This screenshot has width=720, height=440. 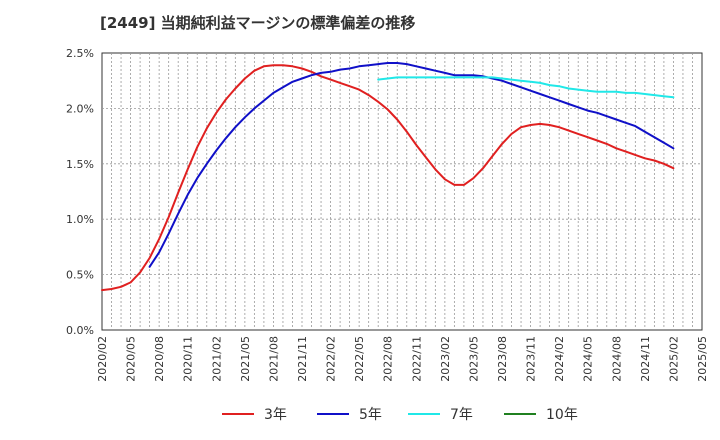 What do you see at coordinates (257, 23) in the screenshot?
I see `chart-title: [2449] 当期純利益マージンの標準偏差の推移` at bounding box center [257, 23].